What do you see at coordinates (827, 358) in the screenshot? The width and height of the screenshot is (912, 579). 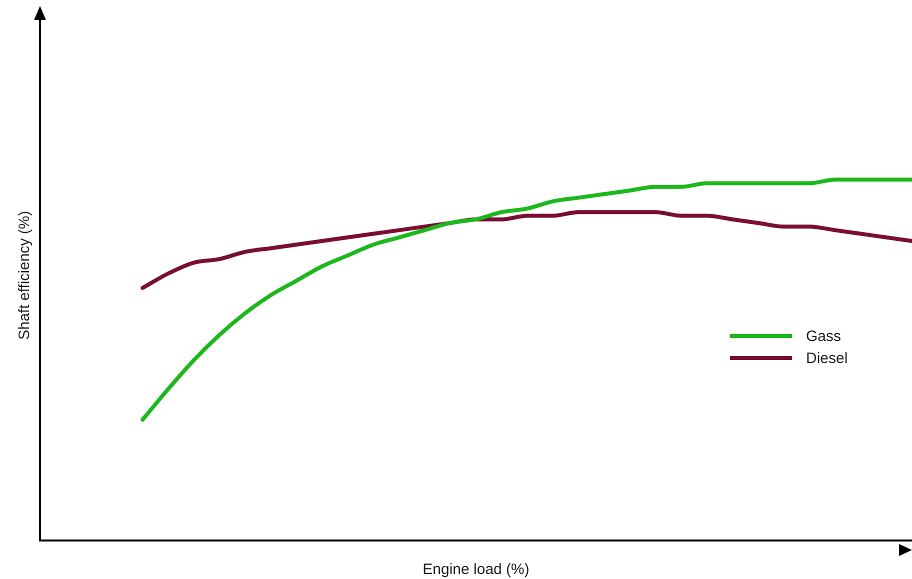 I see `legend-label: Diesel` at bounding box center [827, 358].